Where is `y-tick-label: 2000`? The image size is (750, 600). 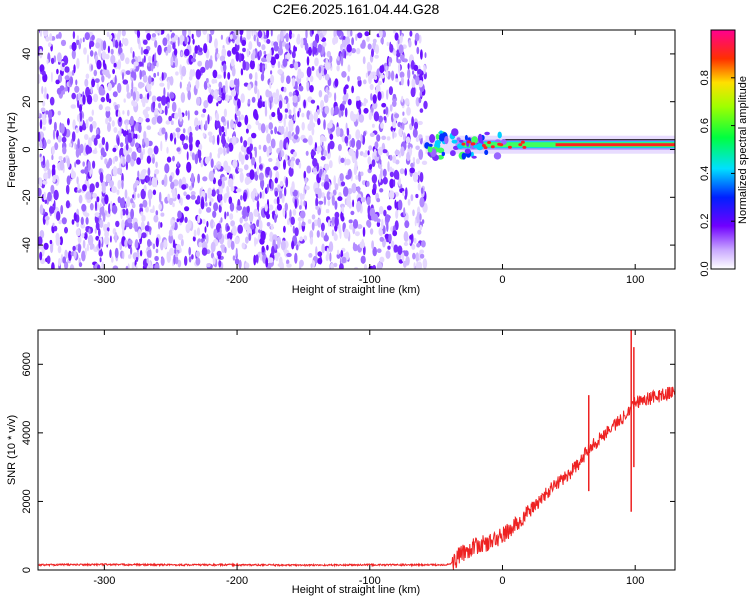 y-tick-label: 2000 is located at coordinates (27, 501).